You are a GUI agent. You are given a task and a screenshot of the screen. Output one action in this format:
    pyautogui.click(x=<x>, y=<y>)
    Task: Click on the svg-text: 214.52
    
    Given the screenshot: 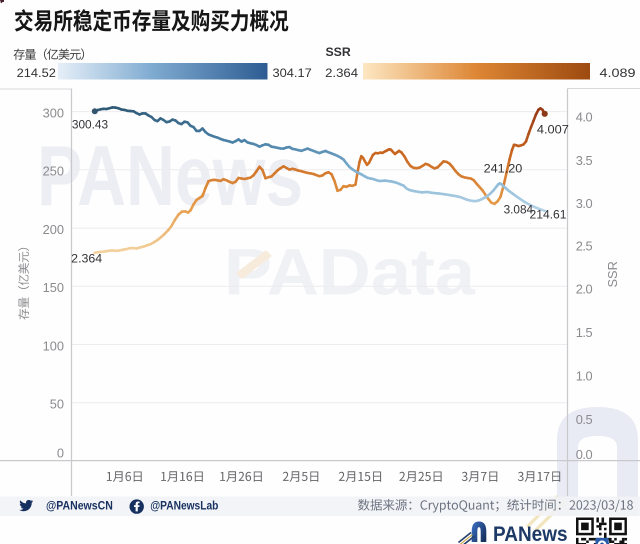 What is the action you would take?
    pyautogui.click(x=36, y=74)
    